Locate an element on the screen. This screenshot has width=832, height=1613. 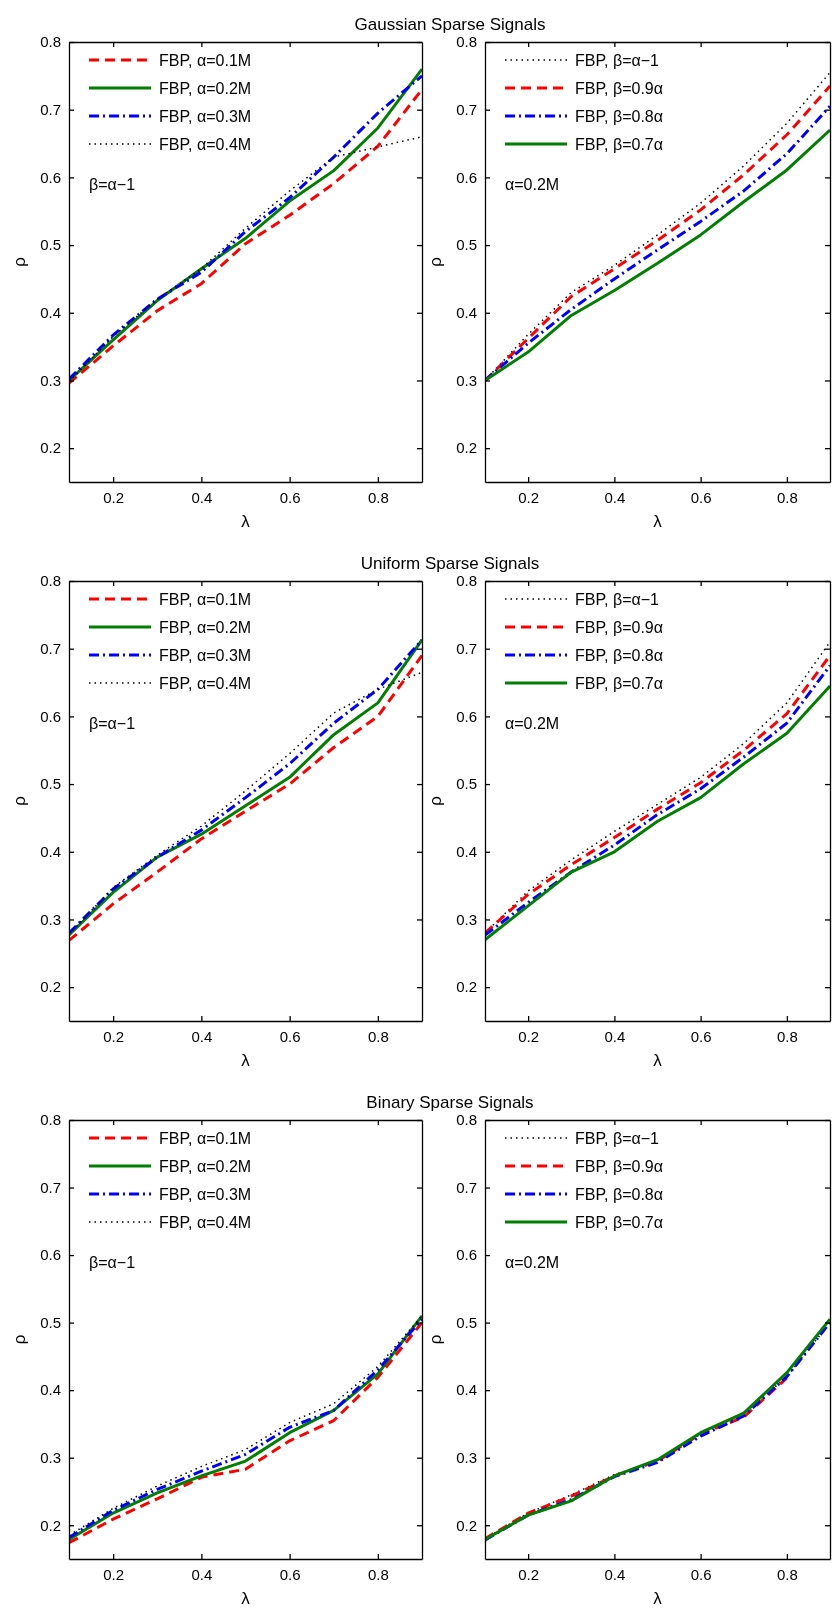
legend-label: FBP, β=0.8α is located at coordinates (619, 655).